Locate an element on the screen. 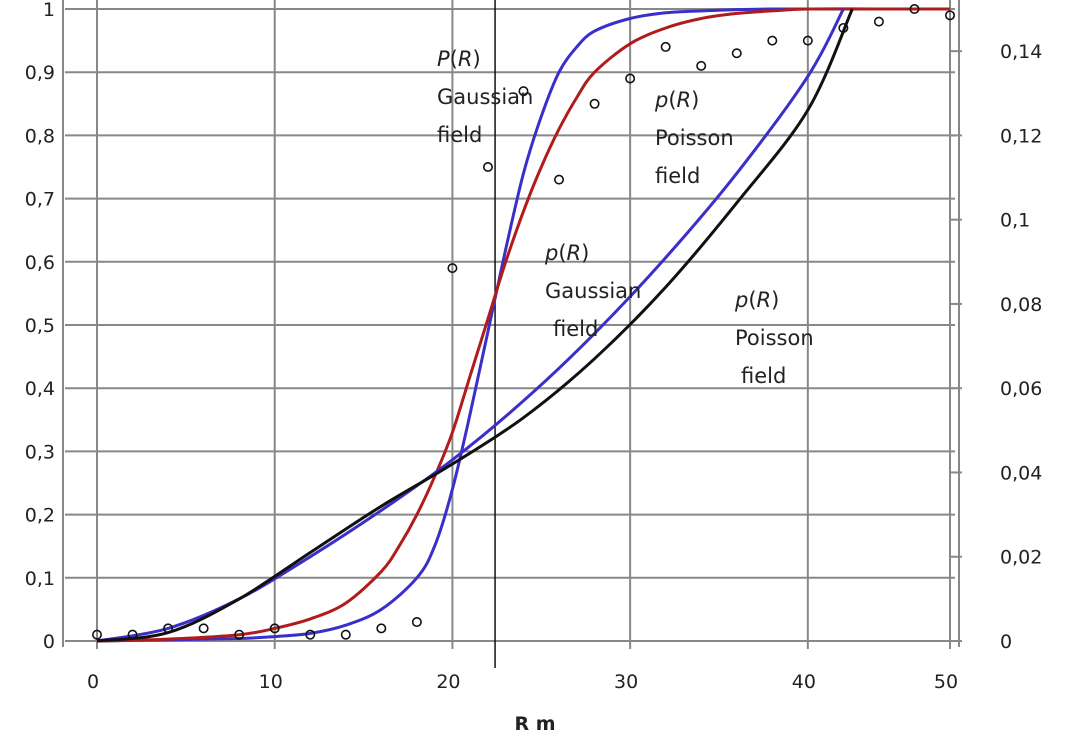 This screenshot has width=1069, height=746. x-axis-label: R m is located at coordinates (534, 724).